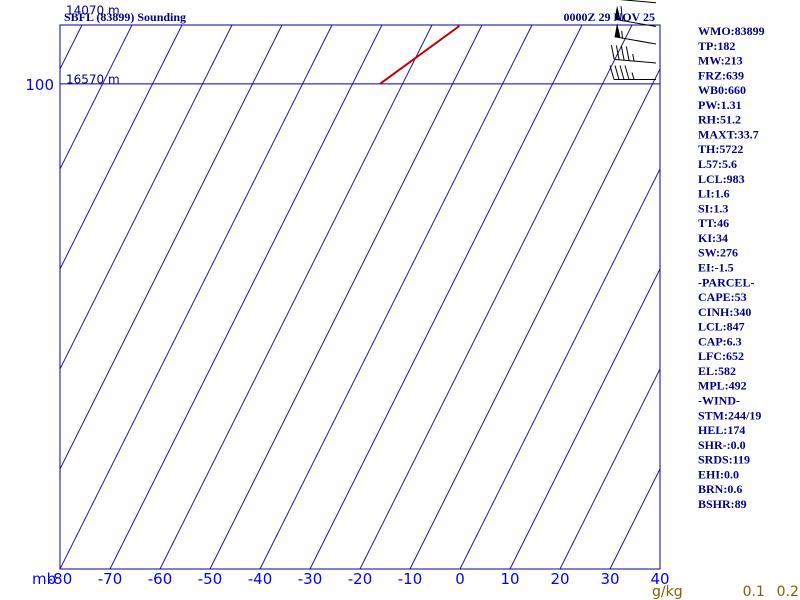 This screenshot has height=600, width=800. I want to click on index-line: L57:5.6, so click(717, 164).